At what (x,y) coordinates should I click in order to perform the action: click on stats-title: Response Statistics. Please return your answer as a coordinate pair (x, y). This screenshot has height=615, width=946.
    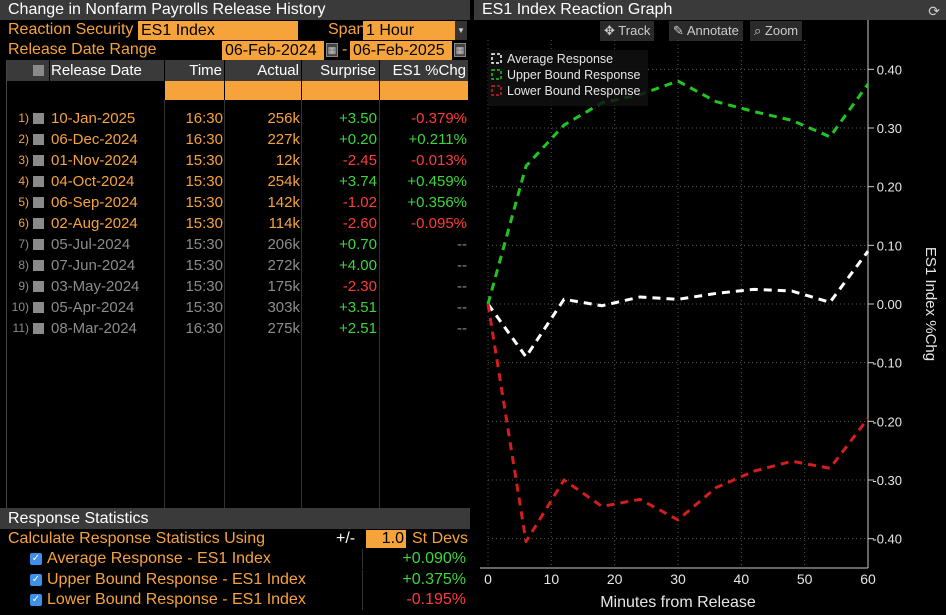
    Looking at the image, I should click on (235, 518).